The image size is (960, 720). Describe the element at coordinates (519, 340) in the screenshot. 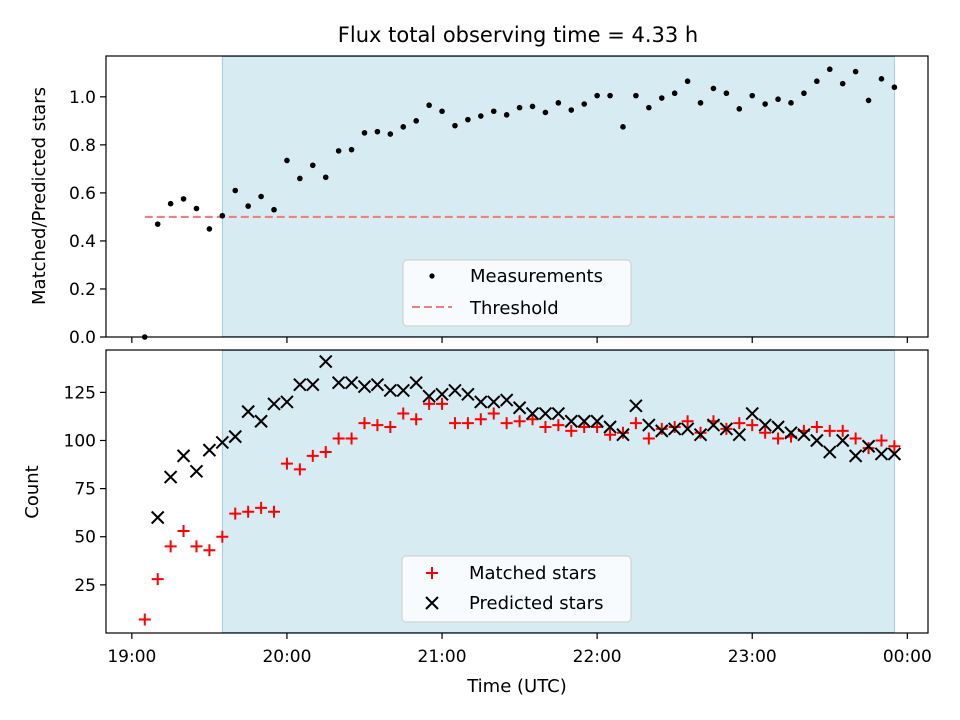

I see `top-x-ticks` at that location.